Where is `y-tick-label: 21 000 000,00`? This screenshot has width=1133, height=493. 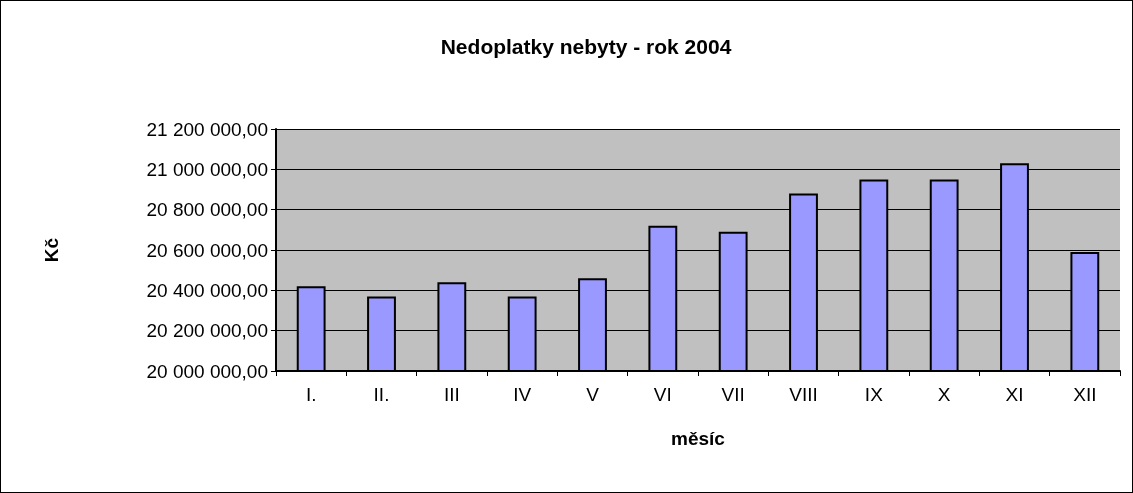 y-tick-label: 21 000 000,00 is located at coordinates (207, 169).